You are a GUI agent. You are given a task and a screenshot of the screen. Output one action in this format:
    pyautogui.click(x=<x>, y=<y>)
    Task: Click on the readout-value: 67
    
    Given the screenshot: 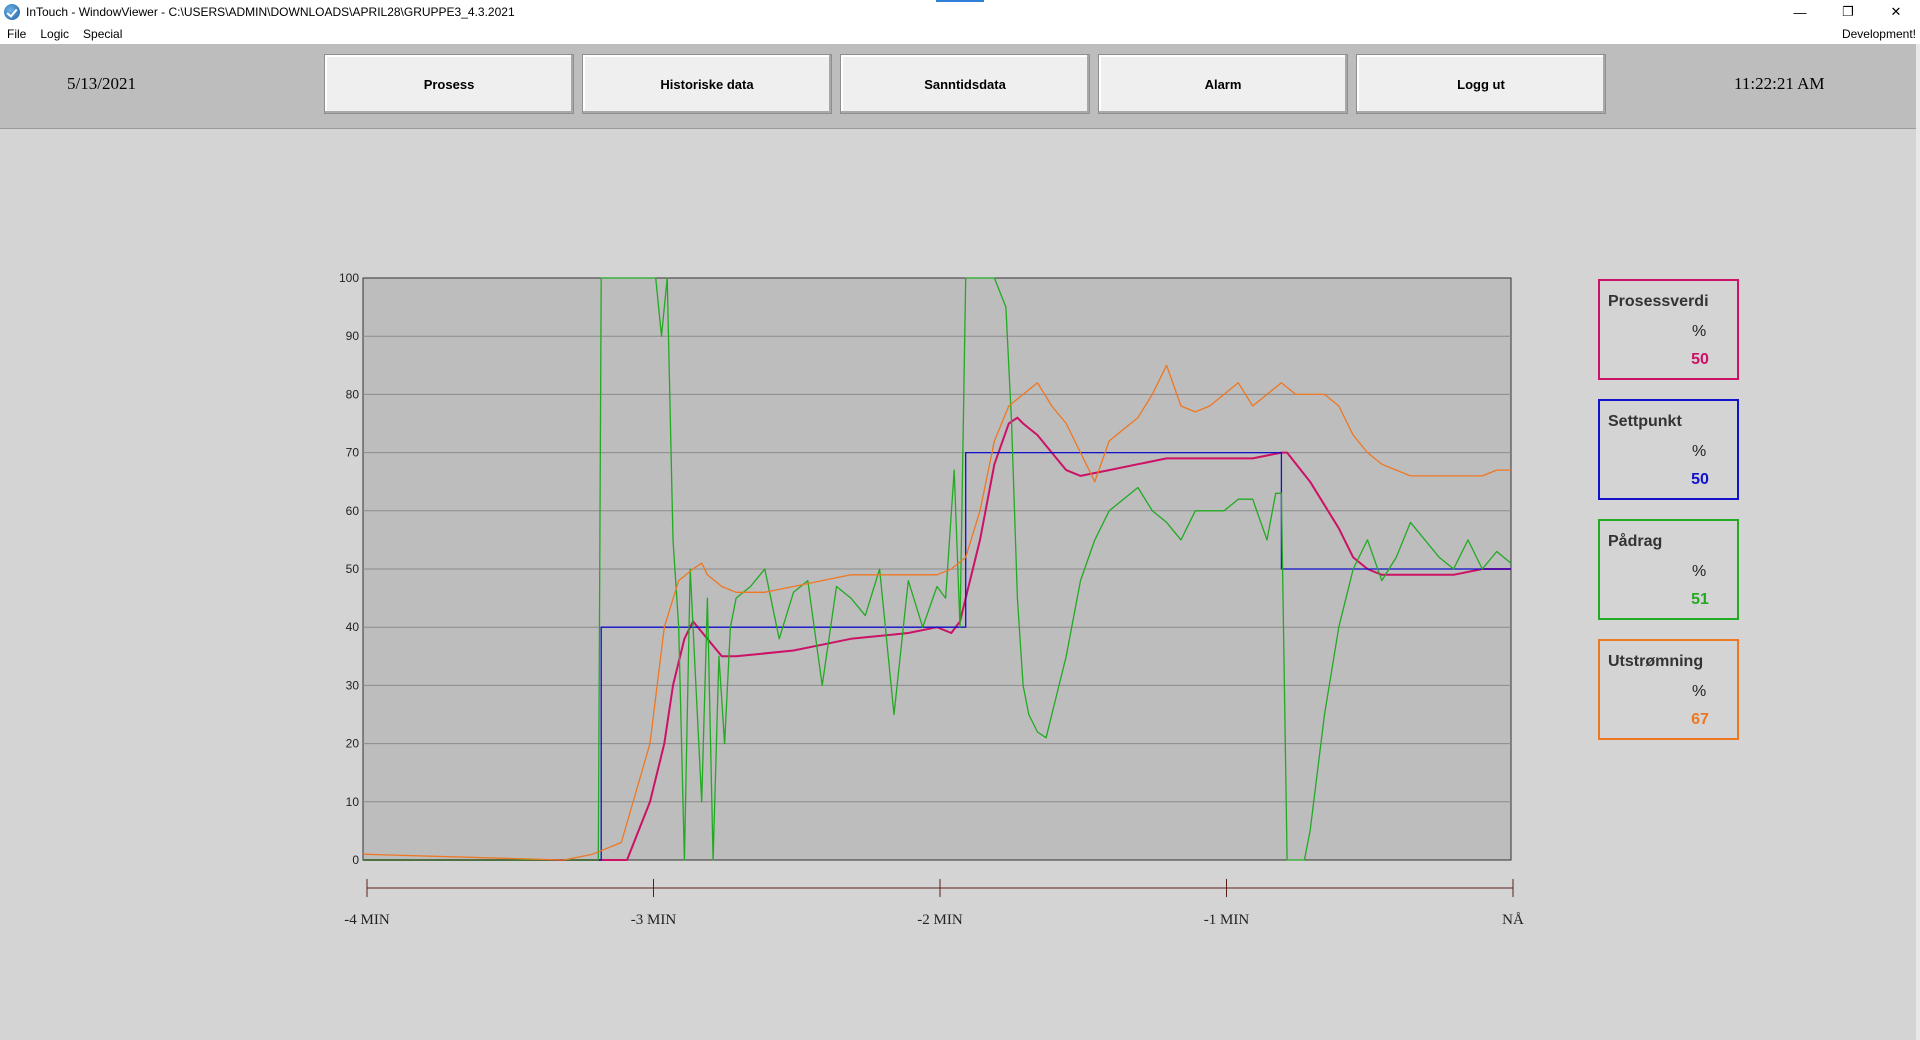 What is the action you would take?
    pyautogui.click(x=1700, y=719)
    